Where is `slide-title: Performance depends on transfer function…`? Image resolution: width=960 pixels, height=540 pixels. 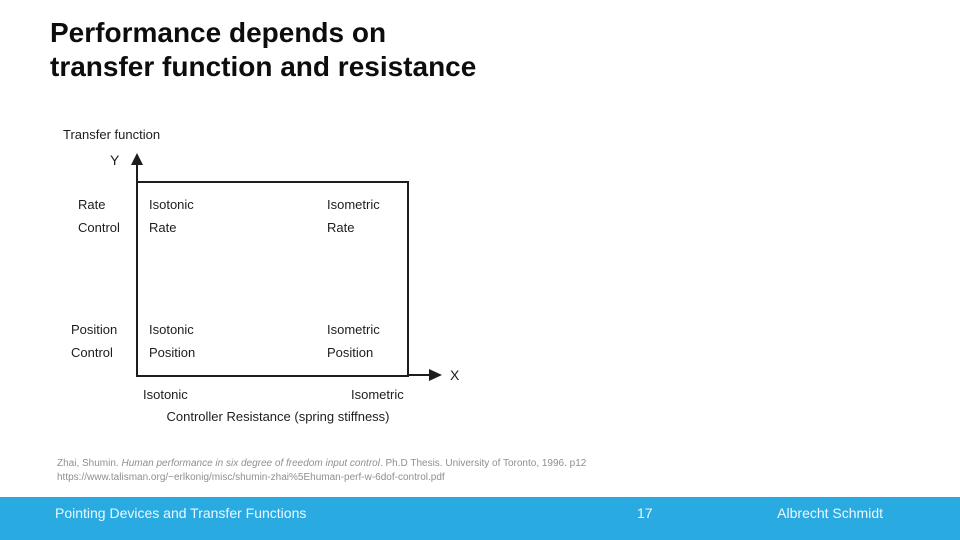
slide-title: Performance depends on transfer function… is located at coordinates (263, 50).